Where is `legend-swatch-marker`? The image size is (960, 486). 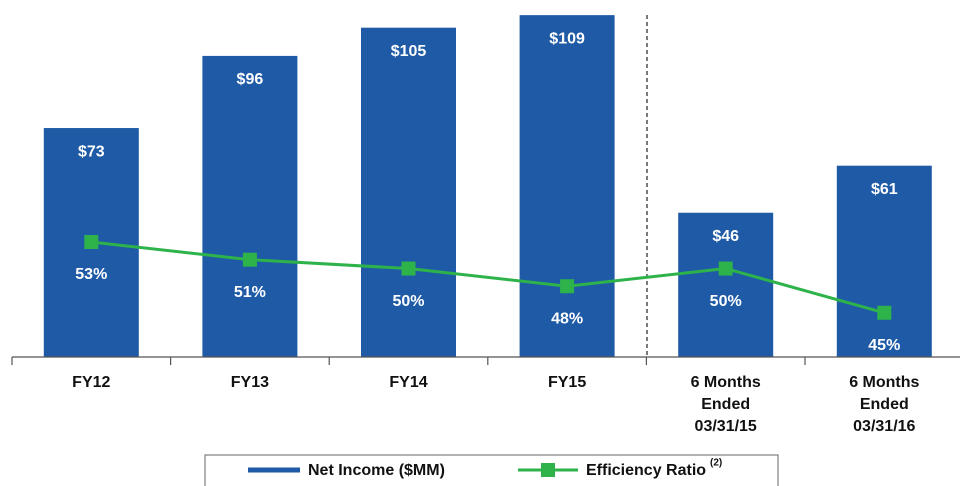 legend-swatch-marker is located at coordinates (548, 470).